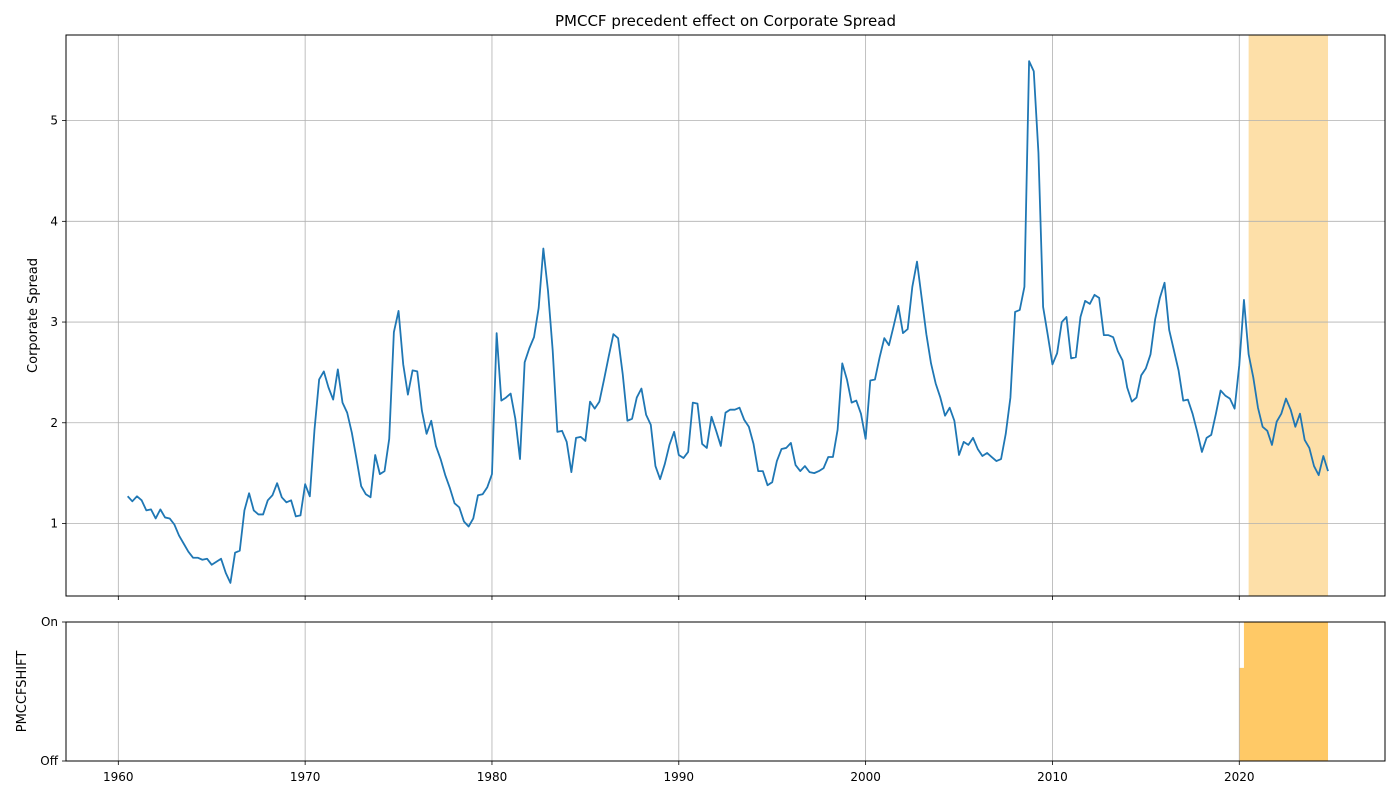 Image resolution: width=1400 pixels, height=800 pixels. What do you see at coordinates (865, 777) in the screenshot?
I see `x-tick-label: 2000` at bounding box center [865, 777].